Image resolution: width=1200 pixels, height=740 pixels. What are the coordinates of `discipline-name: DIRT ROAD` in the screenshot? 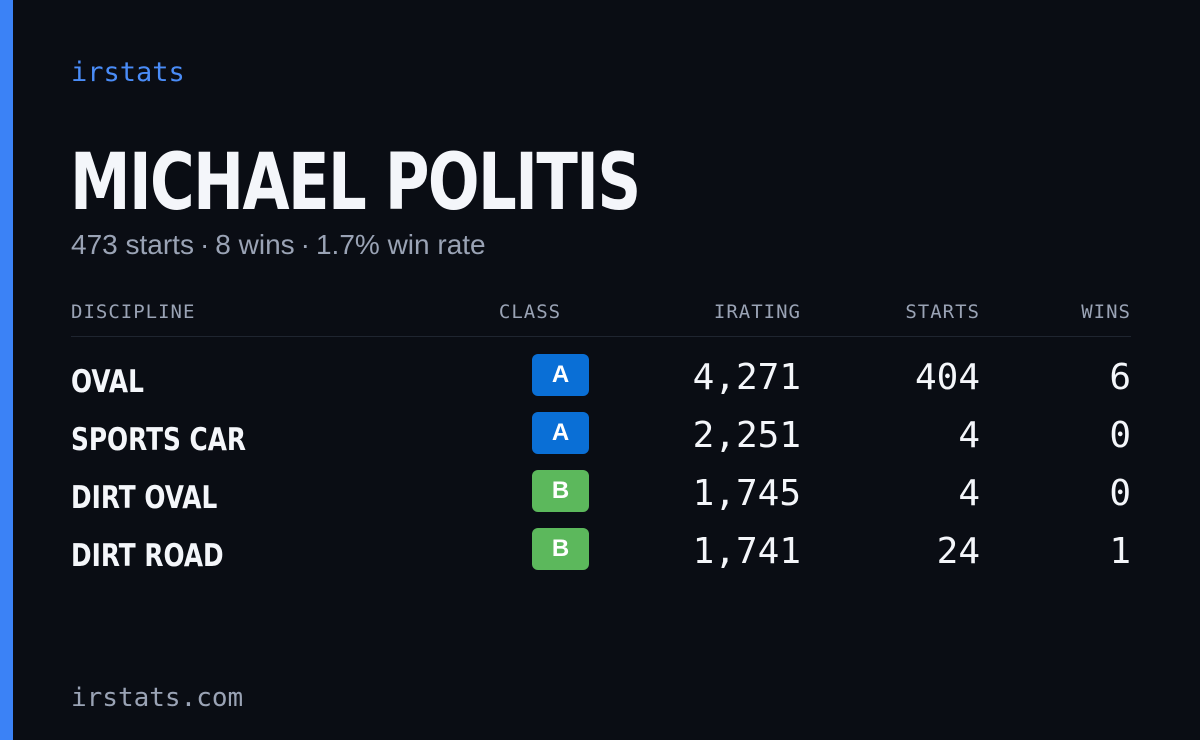 It's located at (147, 556).